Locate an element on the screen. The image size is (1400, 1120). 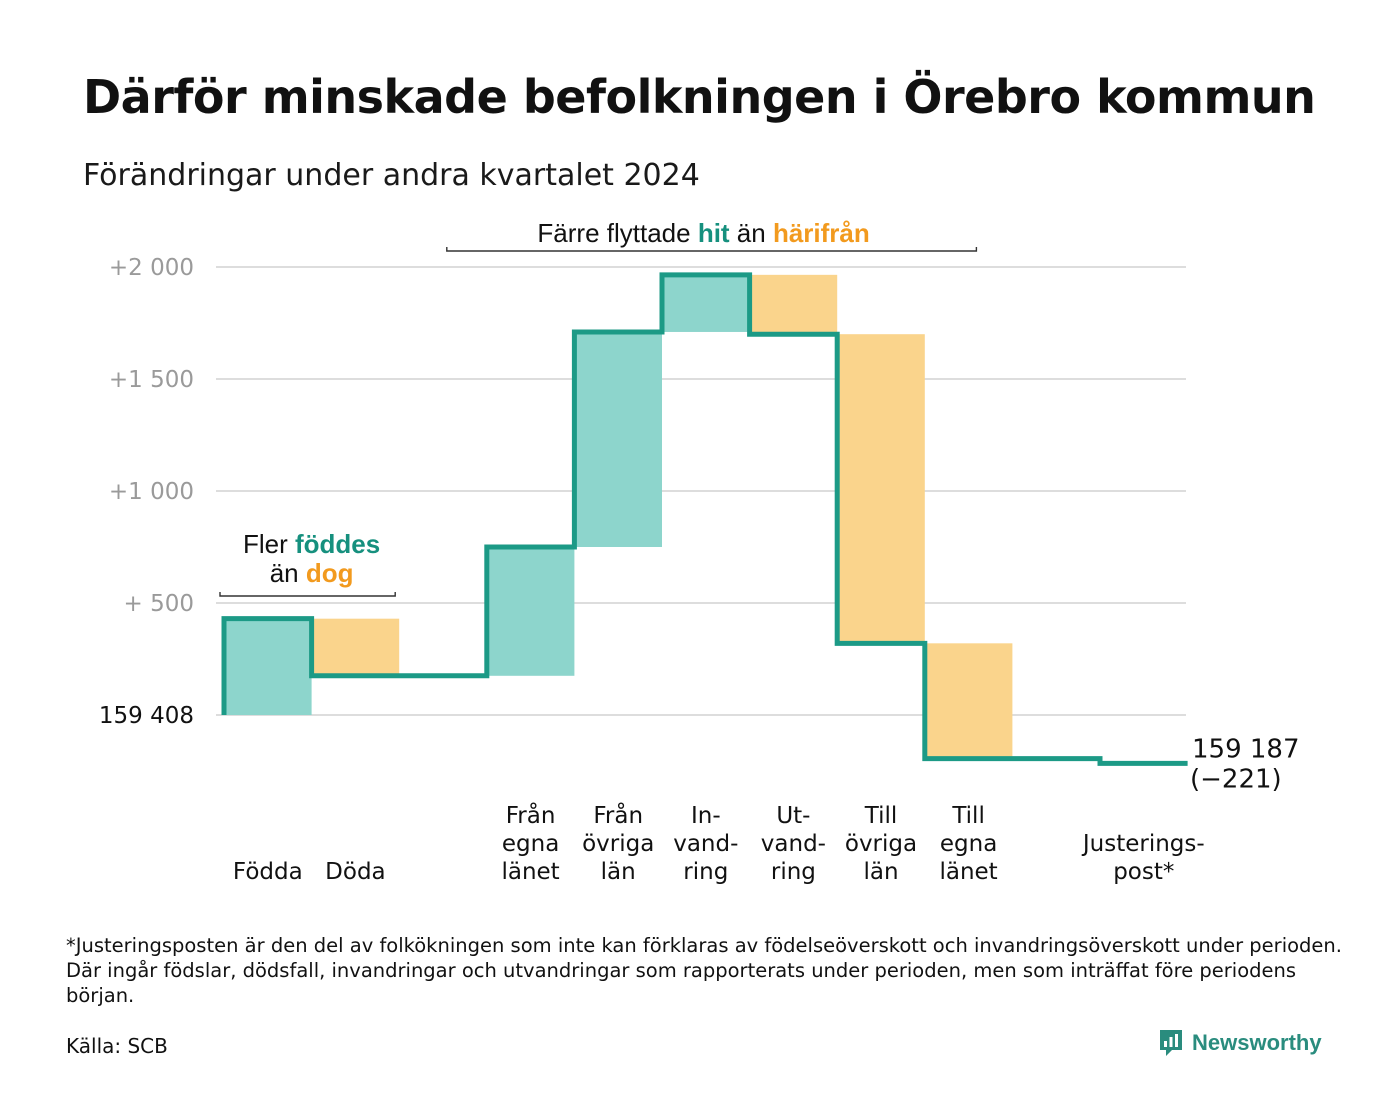
annotation-bracket-migration is located at coordinates (712, 249).